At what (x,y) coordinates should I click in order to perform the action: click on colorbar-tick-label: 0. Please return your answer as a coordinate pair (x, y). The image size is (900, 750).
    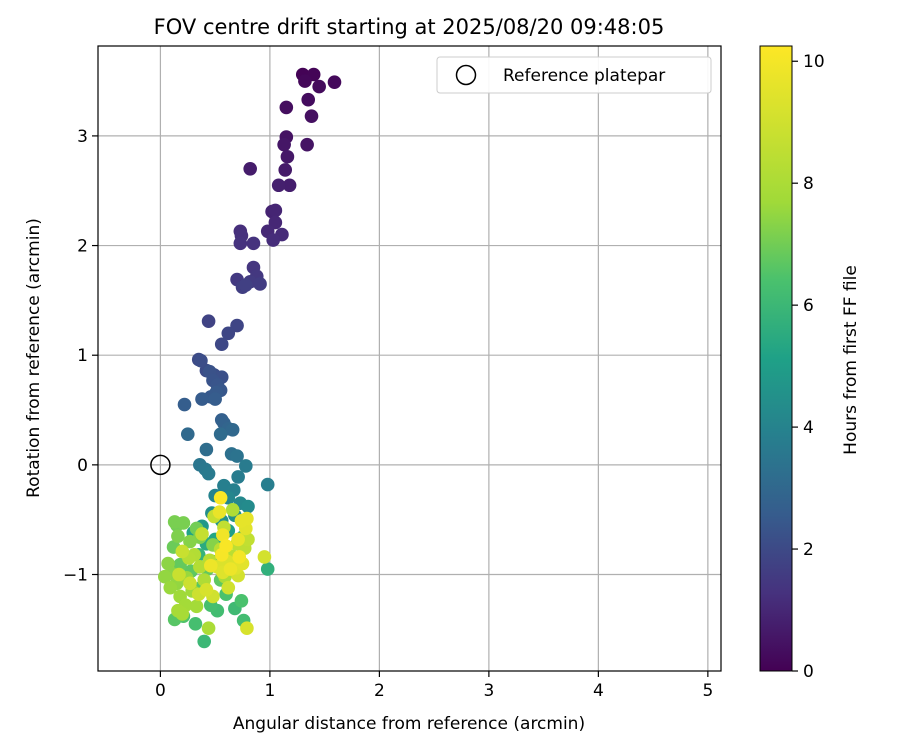
    Looking at the image, I should click on (808, 672).